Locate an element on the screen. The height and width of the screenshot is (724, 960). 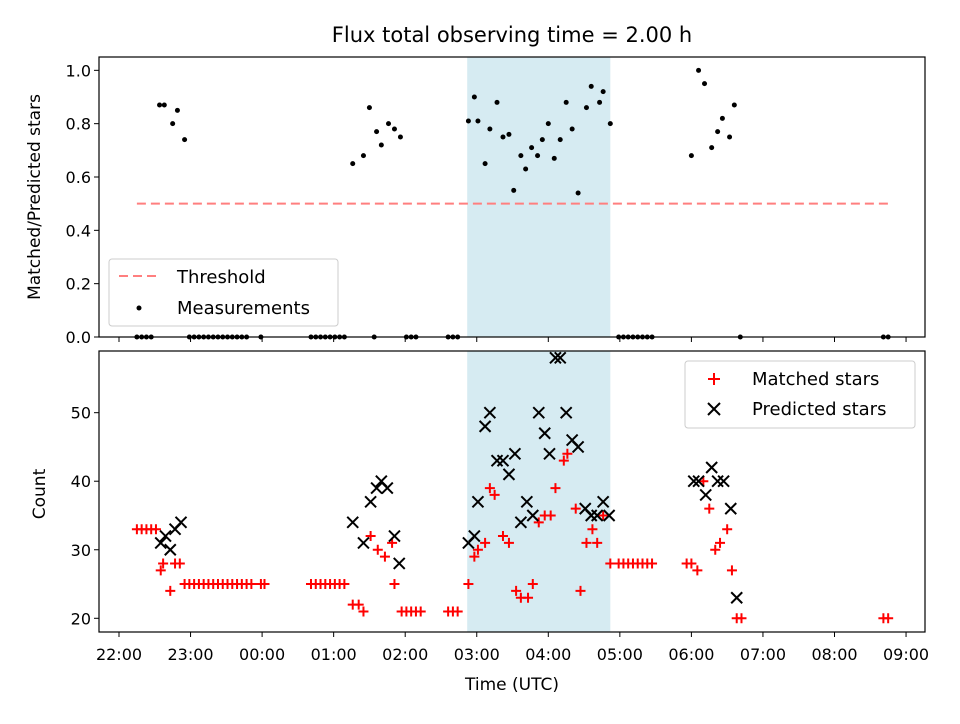
legend-predicted-label: Predicted stars is located at coordinates (819, 409).